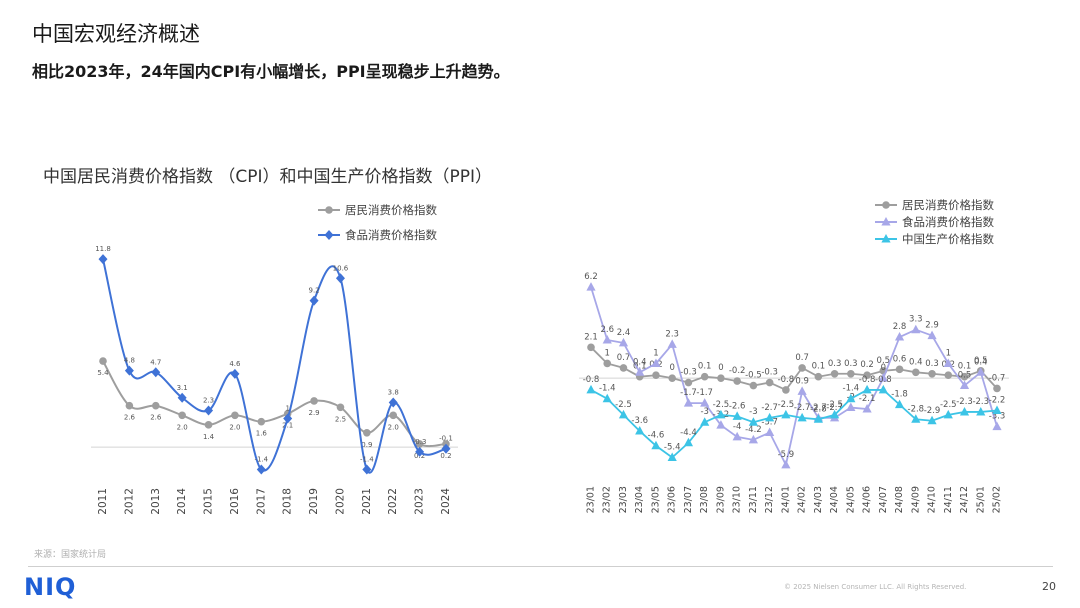 The height and width of the screenshot is (608, 1080). I want to click on series-1-data-label: -2.7, so click(834, 408).